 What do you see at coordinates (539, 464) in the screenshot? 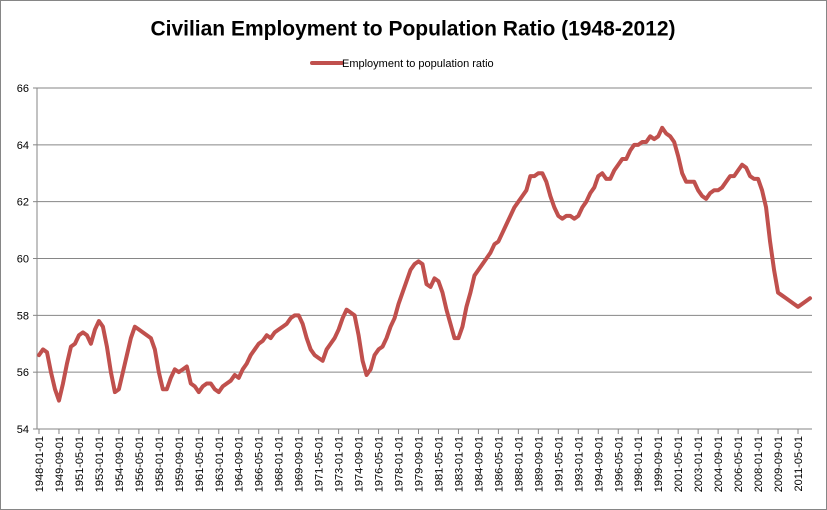
I see `x-tick-label: 1989-09-01` at bounding box center [539, 464].